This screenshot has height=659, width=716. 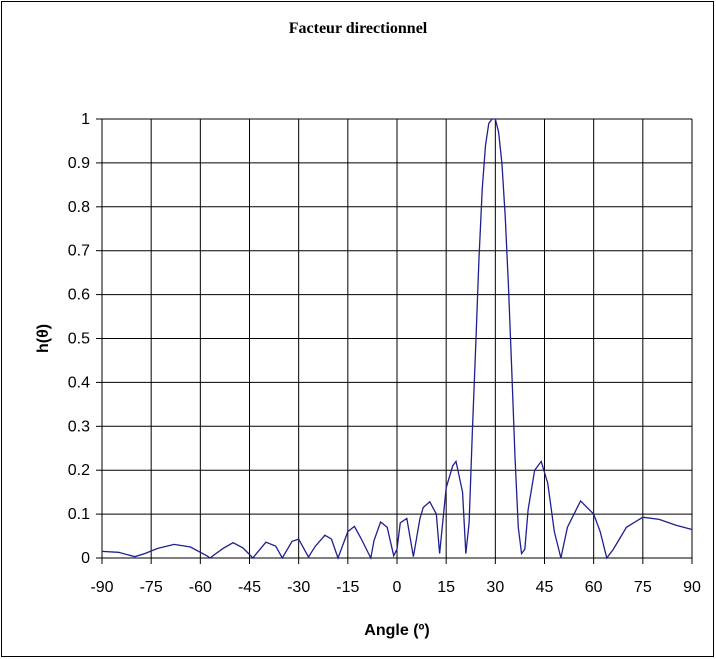 What do you see at coordinates (79, 163) in the screenshot?
I see `y-tick-label: 0.9` at bounding box center [79, 163].